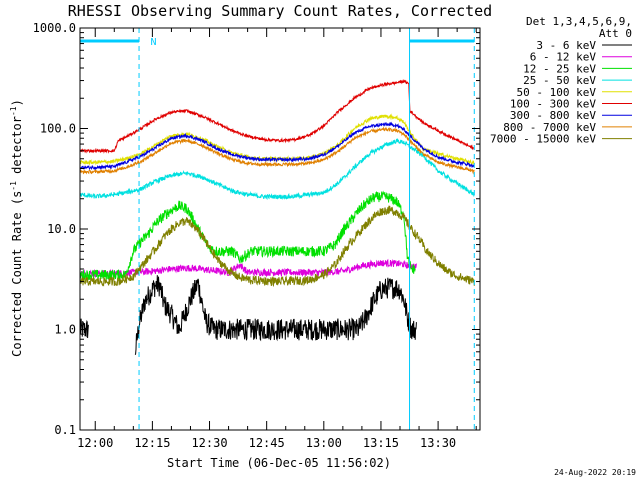 Image resolution: width=640 pixels, height=480 pixels. What do you see at coordinates (324, 443) in the screenshot?
I see `x-tick-label-4: 13:00` at bounding box center [324, 443].